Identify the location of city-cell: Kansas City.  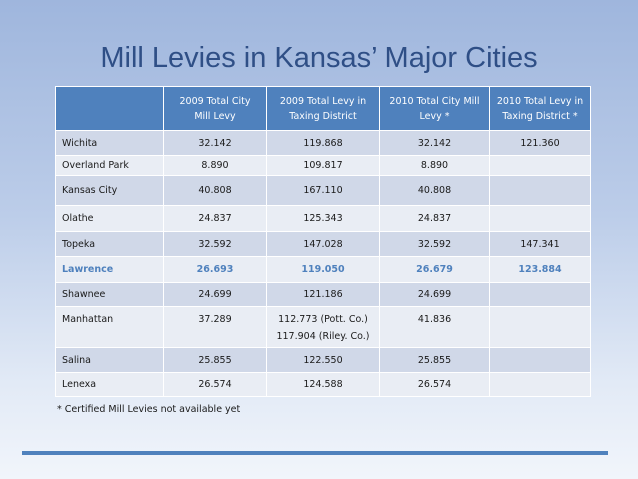
(109, 190).